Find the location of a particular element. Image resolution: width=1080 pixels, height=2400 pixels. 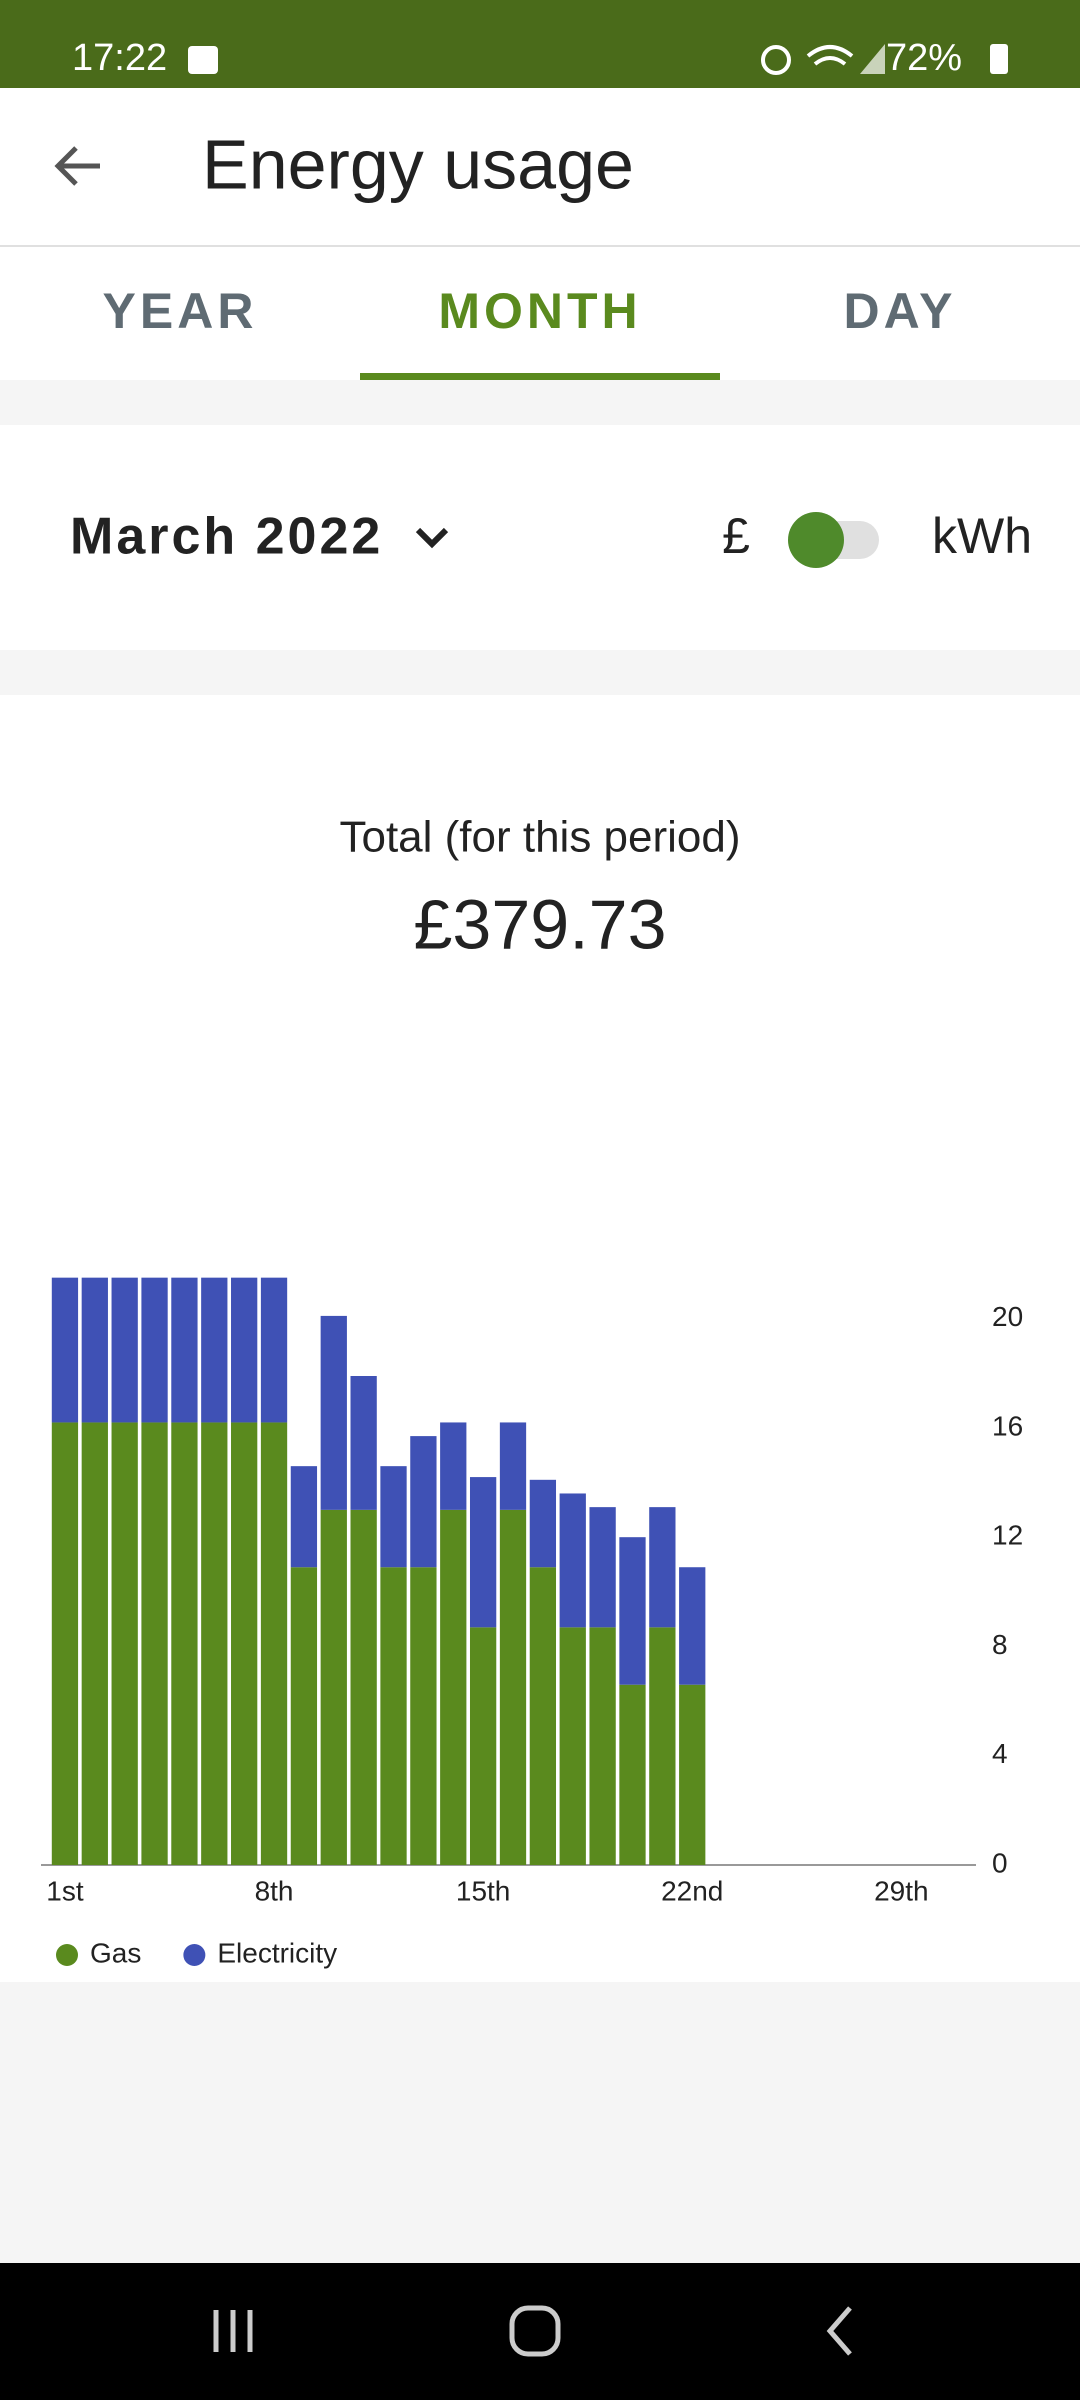

status-bar is located at coordinates (540, 44).